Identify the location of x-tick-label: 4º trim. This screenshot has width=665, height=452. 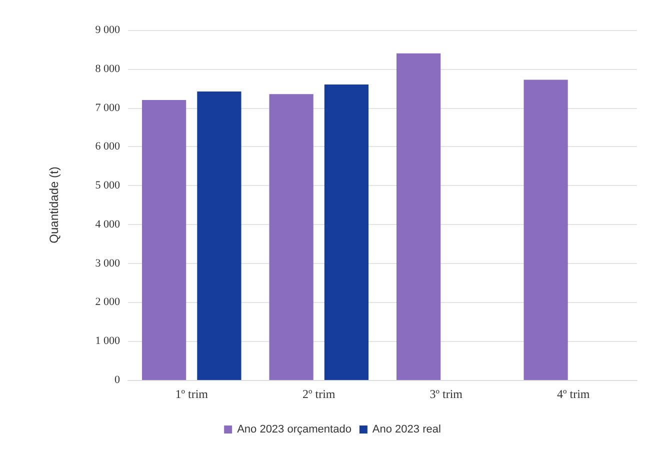
(573, 394).